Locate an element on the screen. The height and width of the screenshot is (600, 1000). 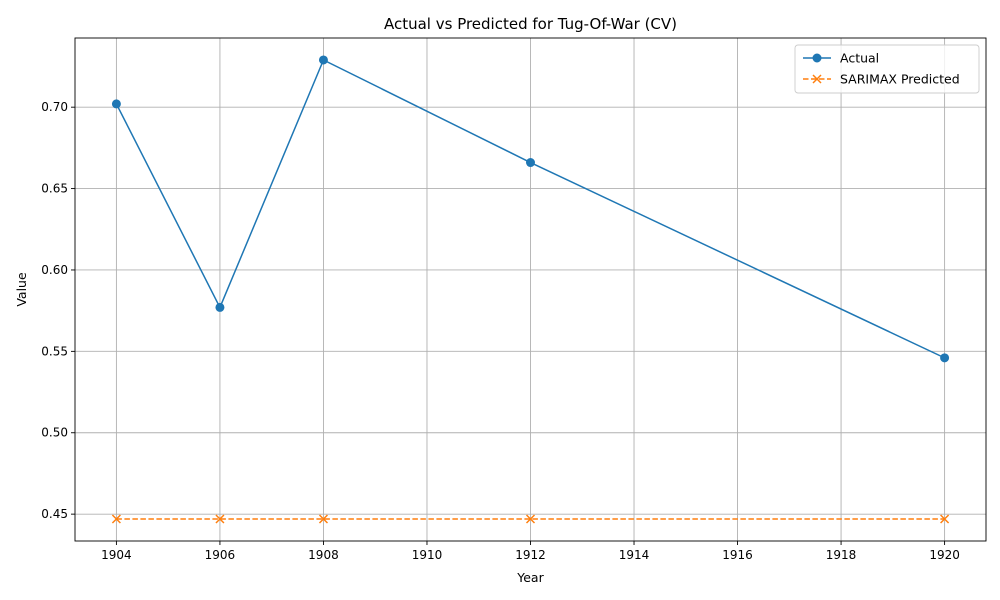
x-tick-label: 1908 is located at coordinates (323, 555).